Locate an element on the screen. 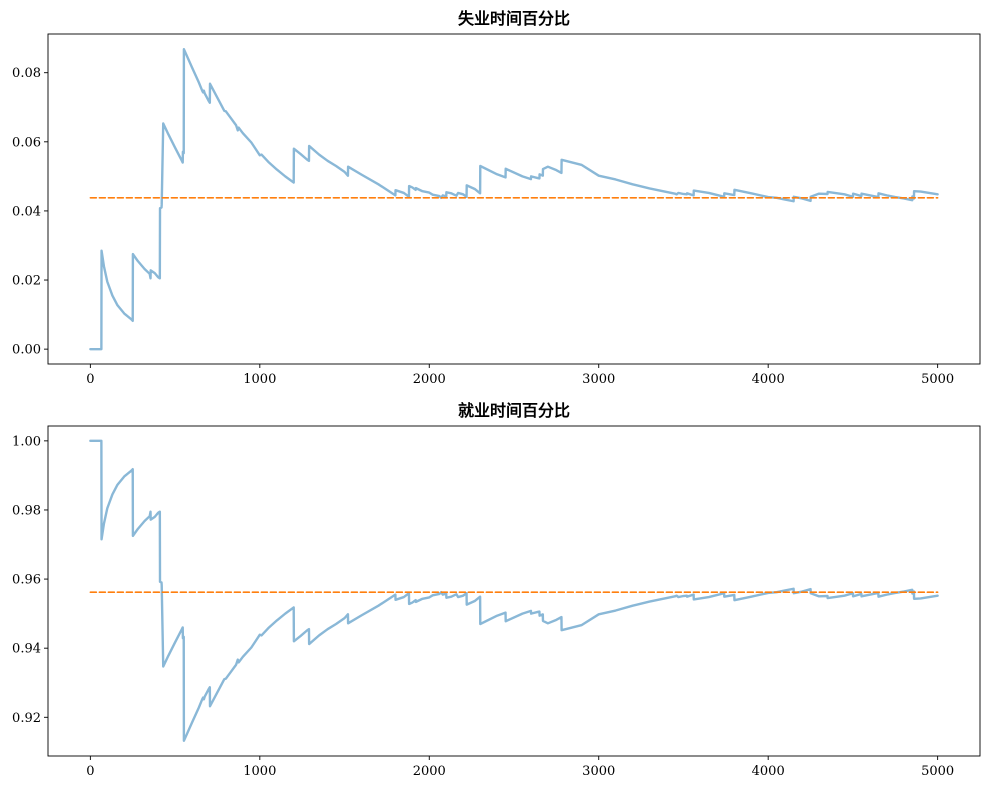 The width and height of the screenshot is (989, 790). employment-x-tick-label: 4000 is located at coordinates (768, 771).